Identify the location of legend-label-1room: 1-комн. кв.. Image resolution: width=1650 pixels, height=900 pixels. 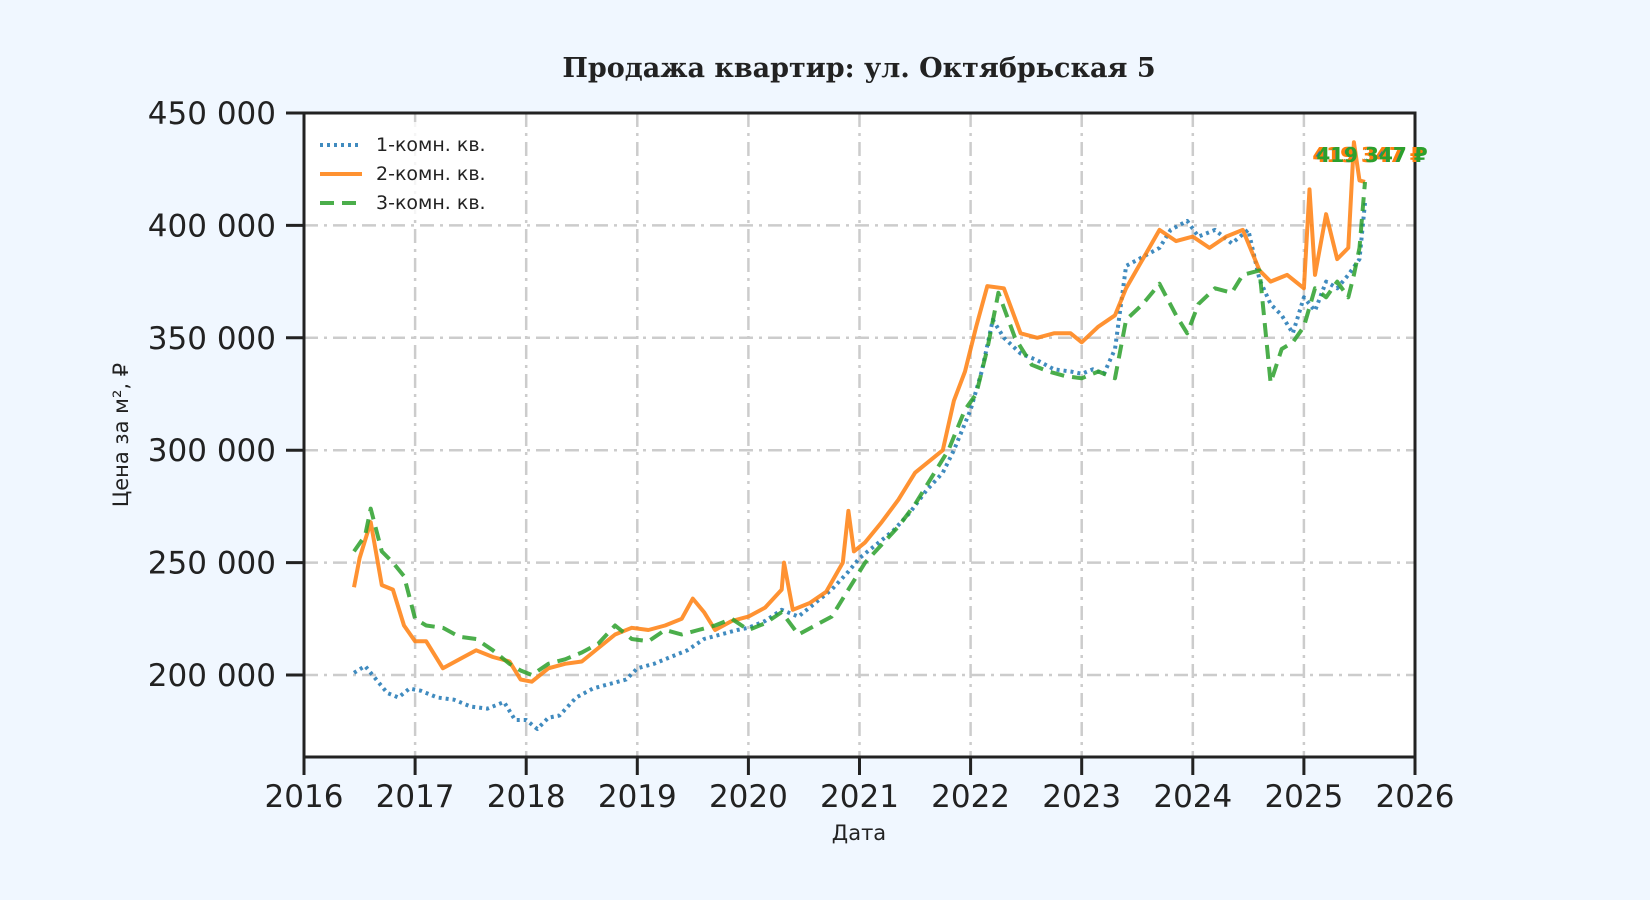
(431, 145).